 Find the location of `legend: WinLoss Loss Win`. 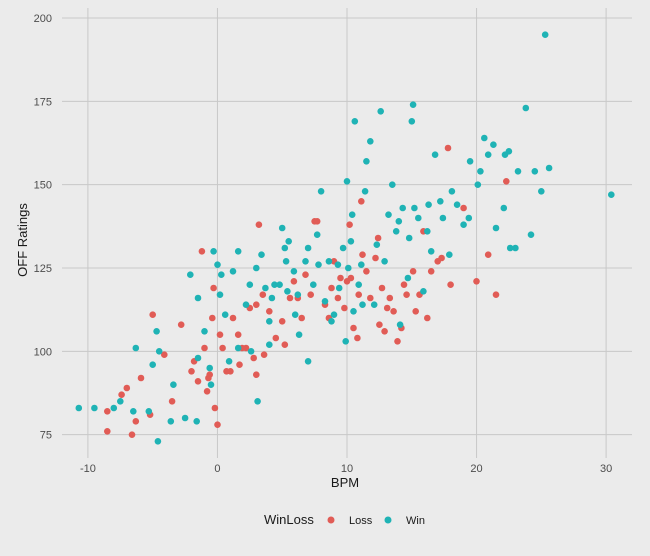

legend: WinLoss Loss Win is located at coordinates (344, 519).